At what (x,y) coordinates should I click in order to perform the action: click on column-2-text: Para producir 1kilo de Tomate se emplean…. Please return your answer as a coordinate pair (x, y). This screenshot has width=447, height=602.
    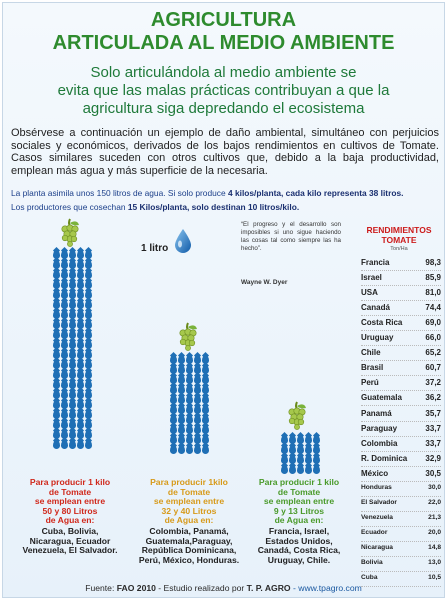
    Looking at the image, I should click on (189, 521).